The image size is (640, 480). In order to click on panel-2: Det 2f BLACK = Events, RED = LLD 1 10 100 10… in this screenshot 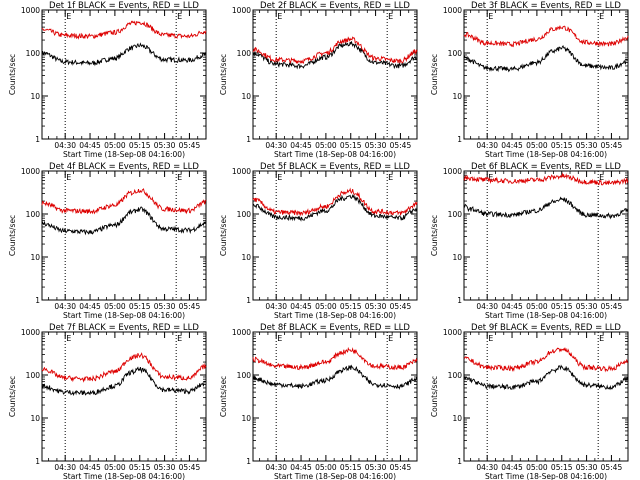, I will do `click(318, 80)`.